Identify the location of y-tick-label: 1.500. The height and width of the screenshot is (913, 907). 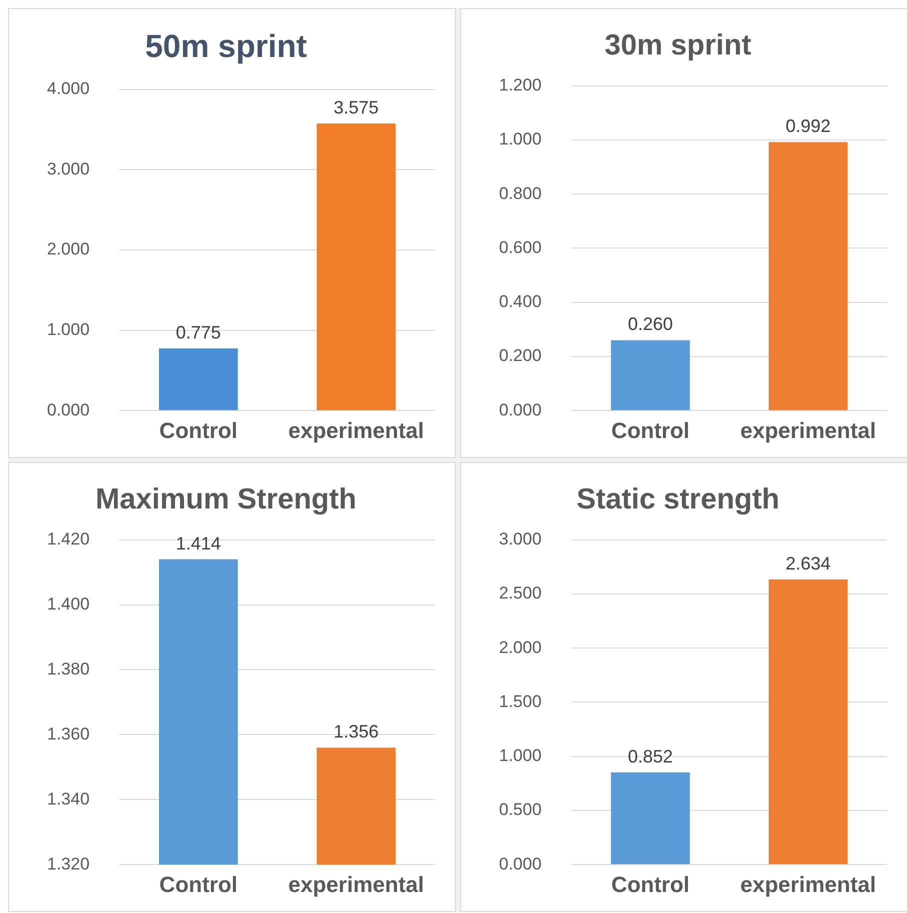
(520, 701).